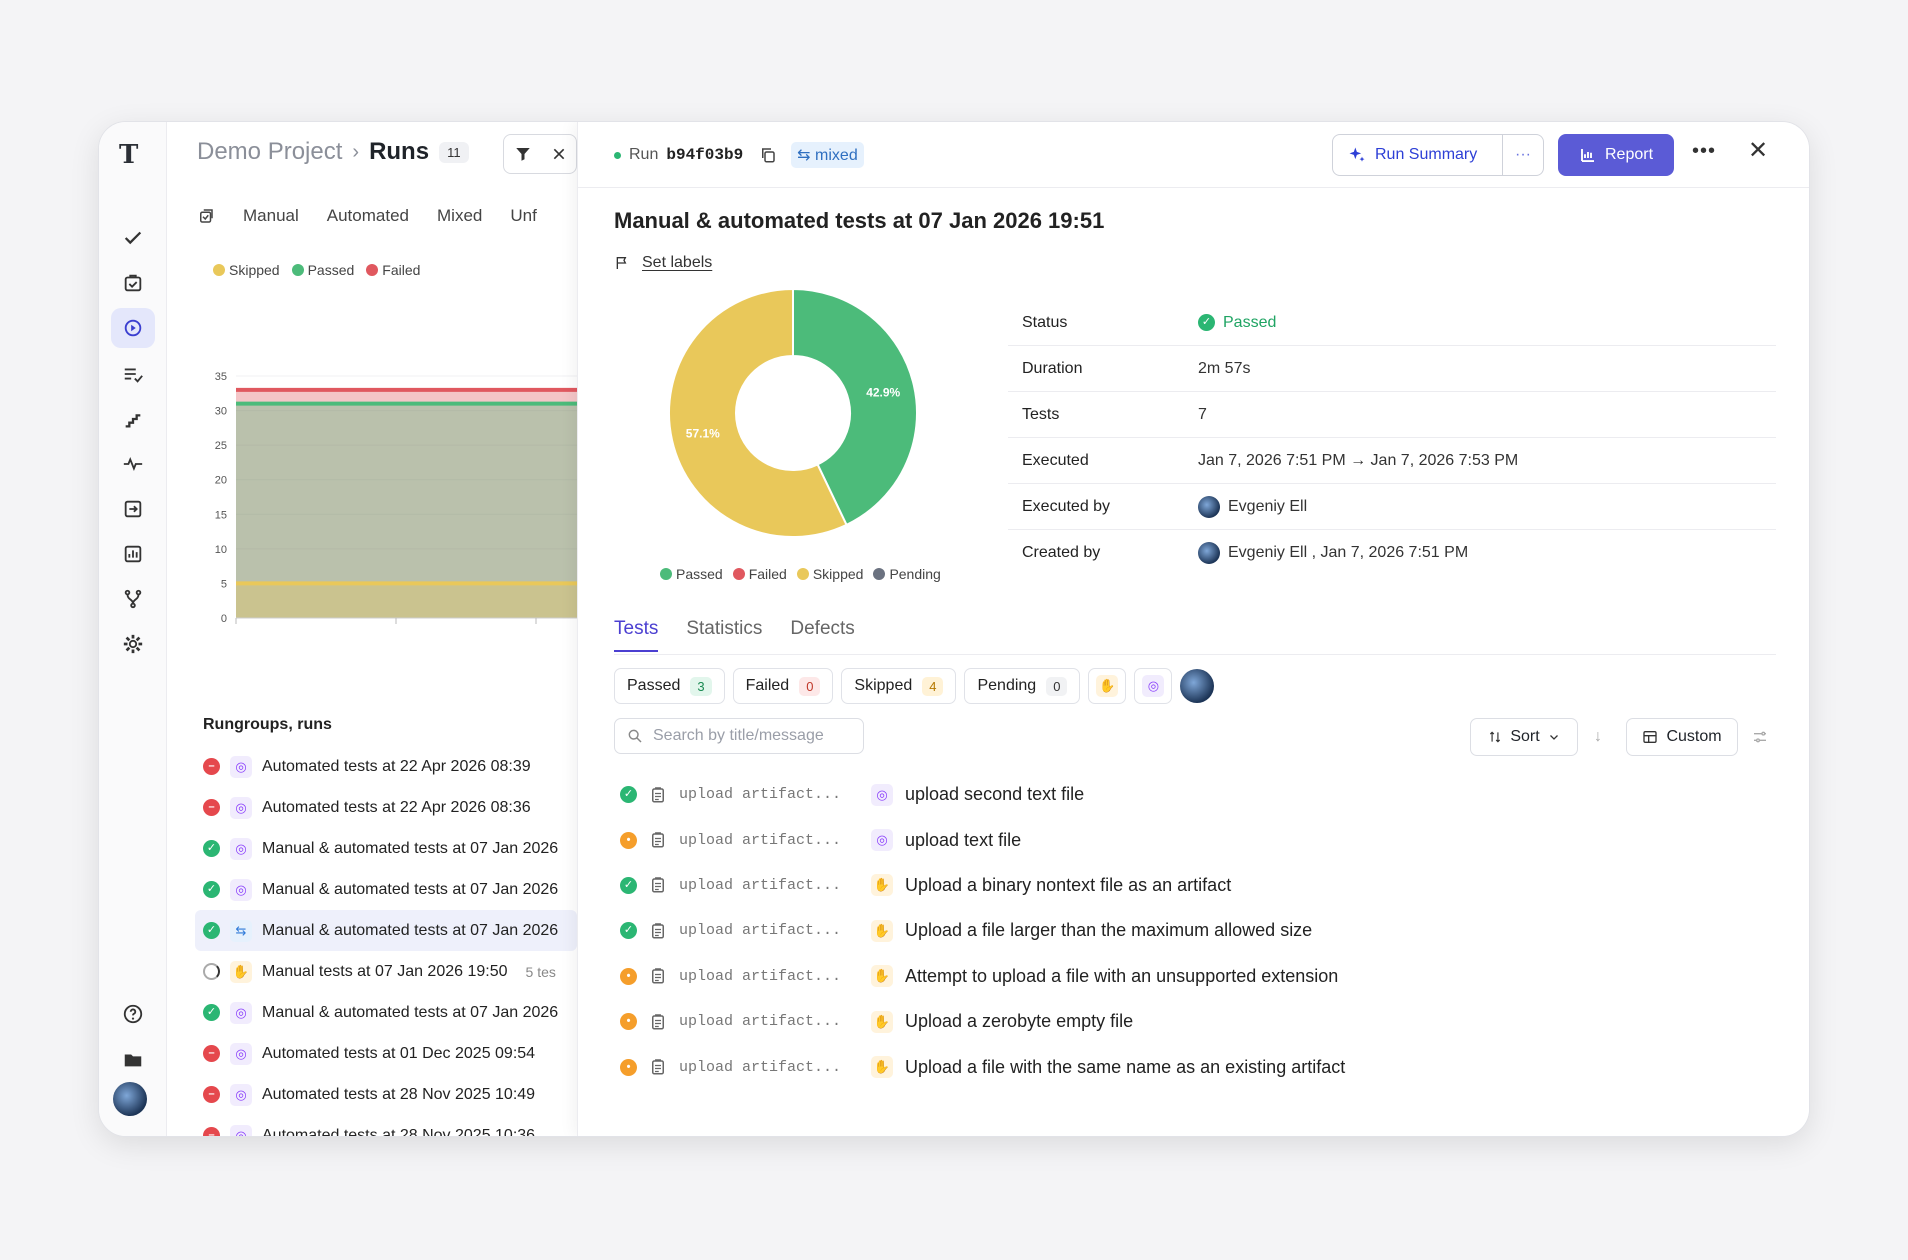 This screenshot has width=1908, height=1260. What do you see at coordinates (1045, 322) in the screenshot?
I see `property-key: Status` at bounding box center [1045, 322].